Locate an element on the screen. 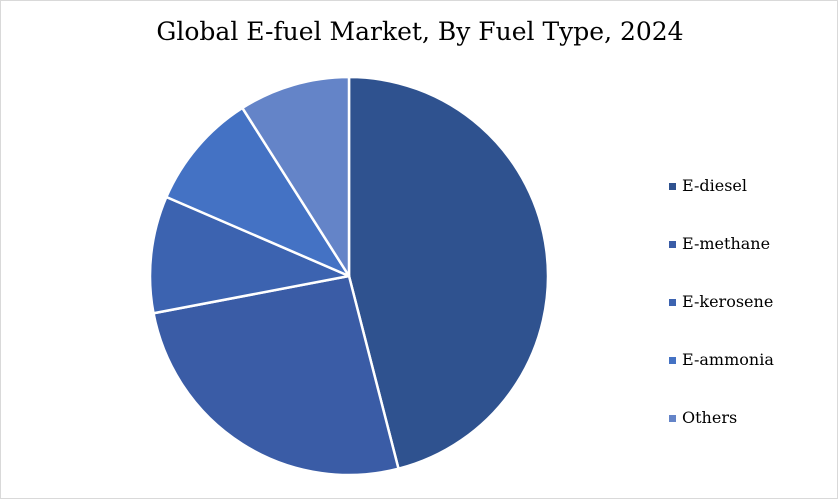  legend-label-e-methane: E-methane is located at coordinates (726, 243).